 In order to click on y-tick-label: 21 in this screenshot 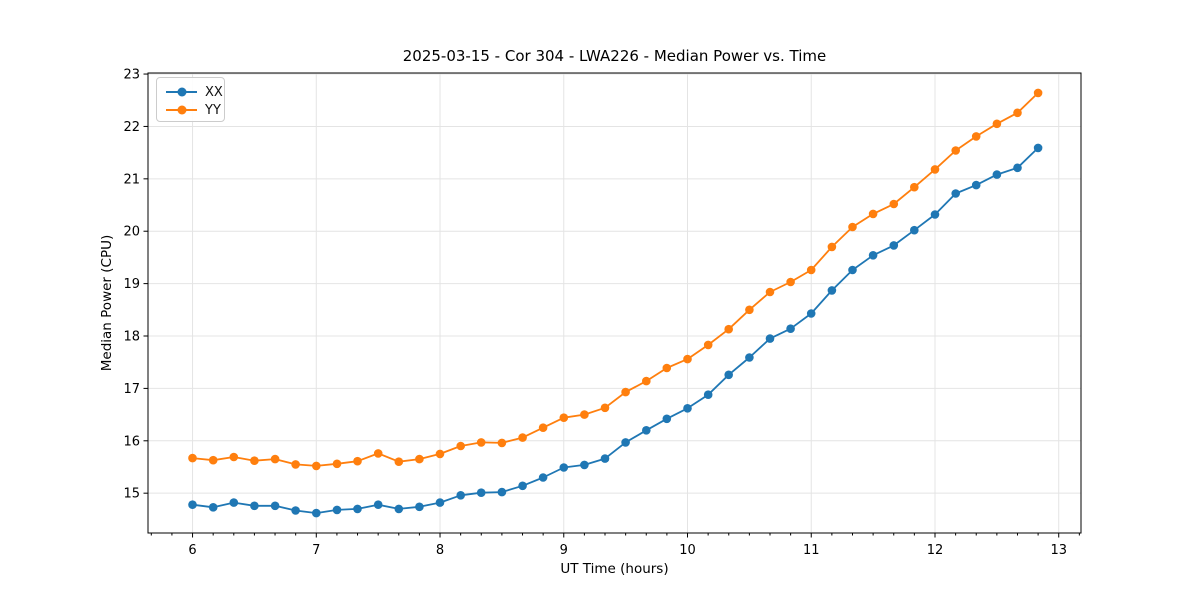, I will do `click(131, 179)`.